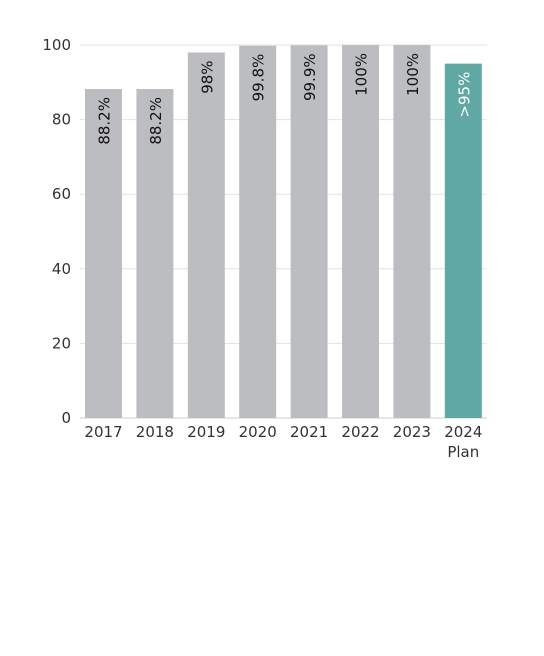  I want to click on x-tick-label: 2018, so click(155, 432).